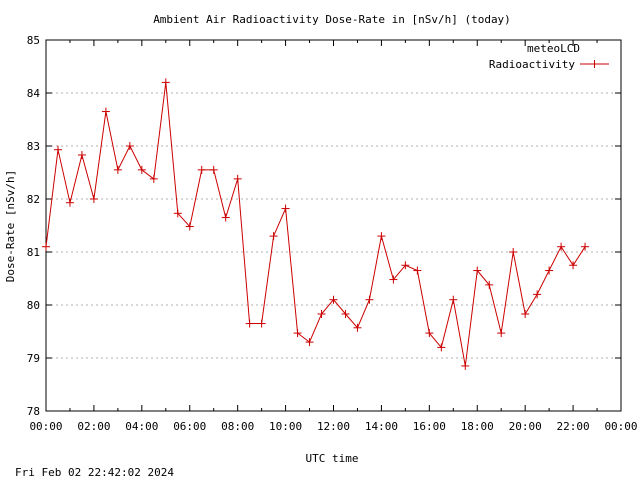  What do you see at coordinates (189, 426) in the screenshot?
I see `x-tick-label: 06:00` at bounding box center [189, 426].